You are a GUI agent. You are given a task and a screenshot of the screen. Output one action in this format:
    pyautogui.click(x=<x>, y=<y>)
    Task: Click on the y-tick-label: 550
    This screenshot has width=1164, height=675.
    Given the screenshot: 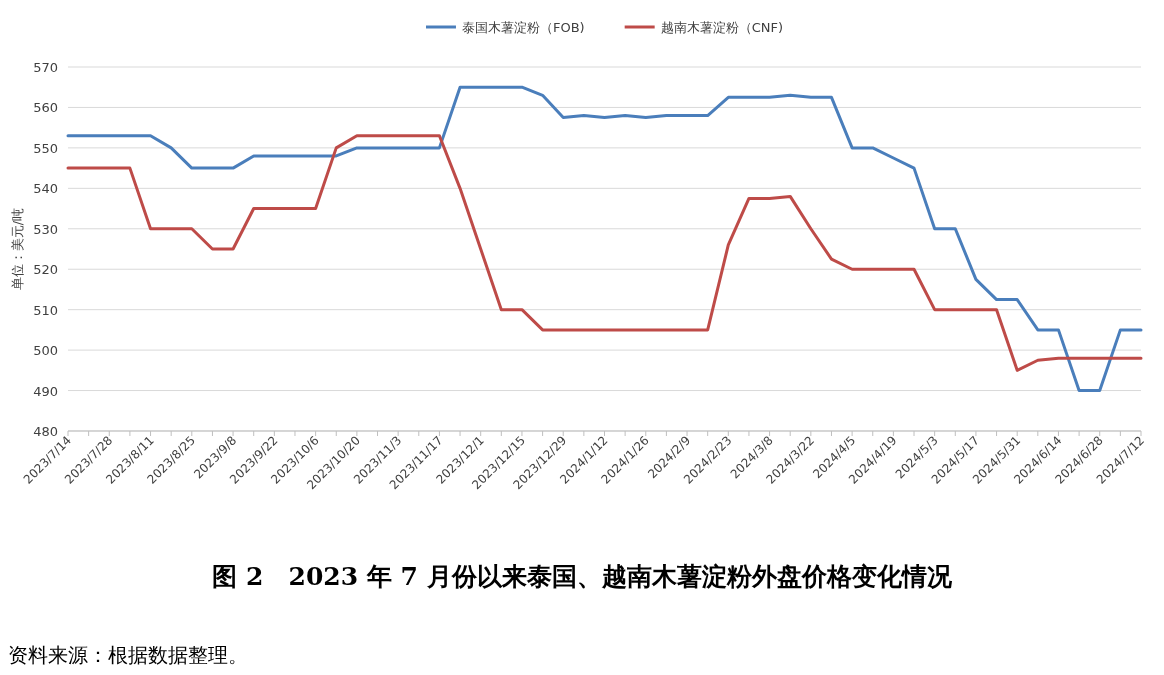 What is the action you would take?
    pyautogui.click(x=45, y=148)
    